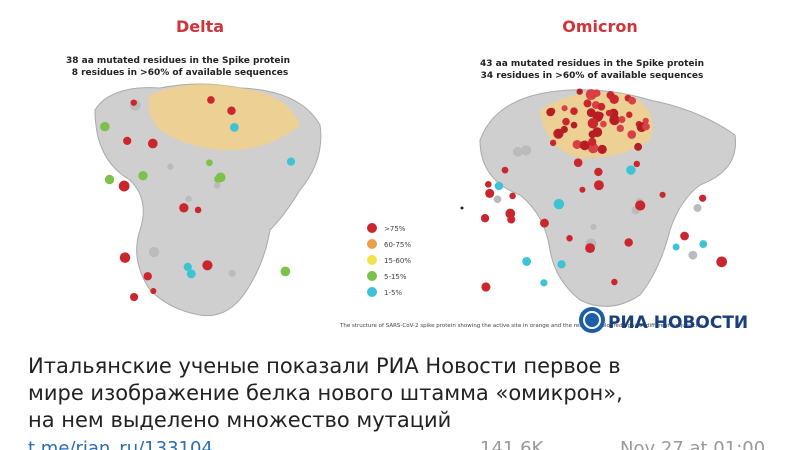  Describe the element at coordinates (120, 444) in the screenshot. I see `post-link: t.me/rian_ru/133104` at that location.